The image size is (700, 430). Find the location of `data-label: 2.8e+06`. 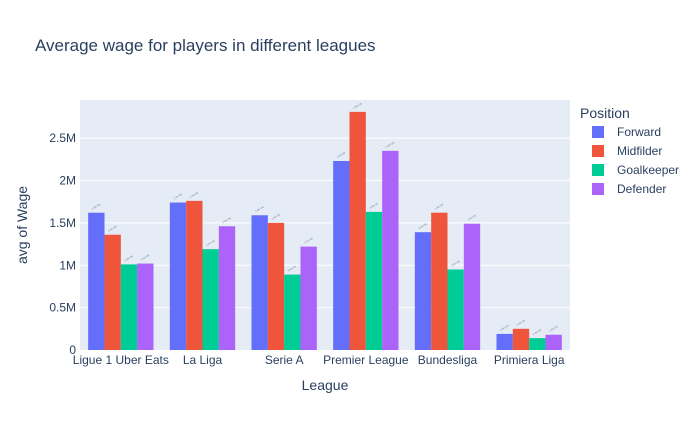

data-label: 2.8e+06 is located at coordinates (357, 105).